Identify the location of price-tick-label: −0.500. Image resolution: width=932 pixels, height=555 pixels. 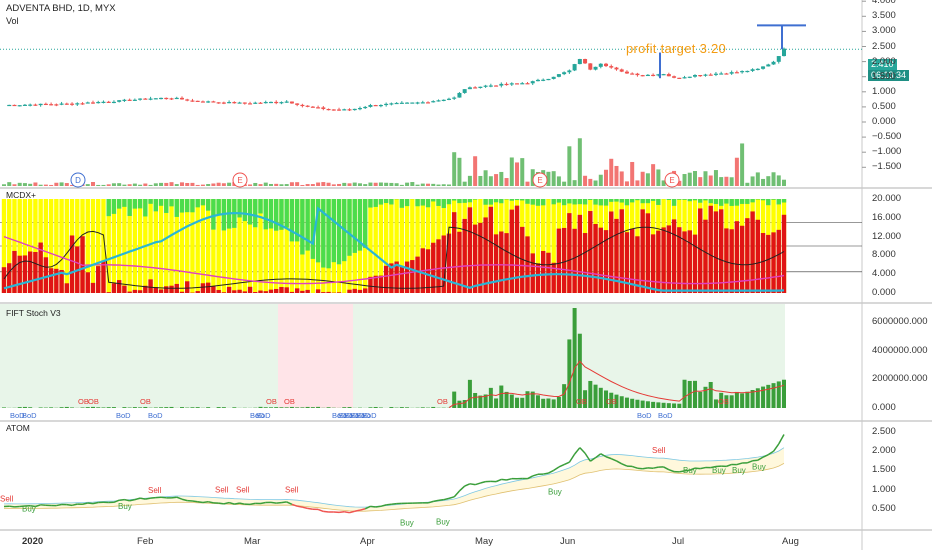
(886, 136).